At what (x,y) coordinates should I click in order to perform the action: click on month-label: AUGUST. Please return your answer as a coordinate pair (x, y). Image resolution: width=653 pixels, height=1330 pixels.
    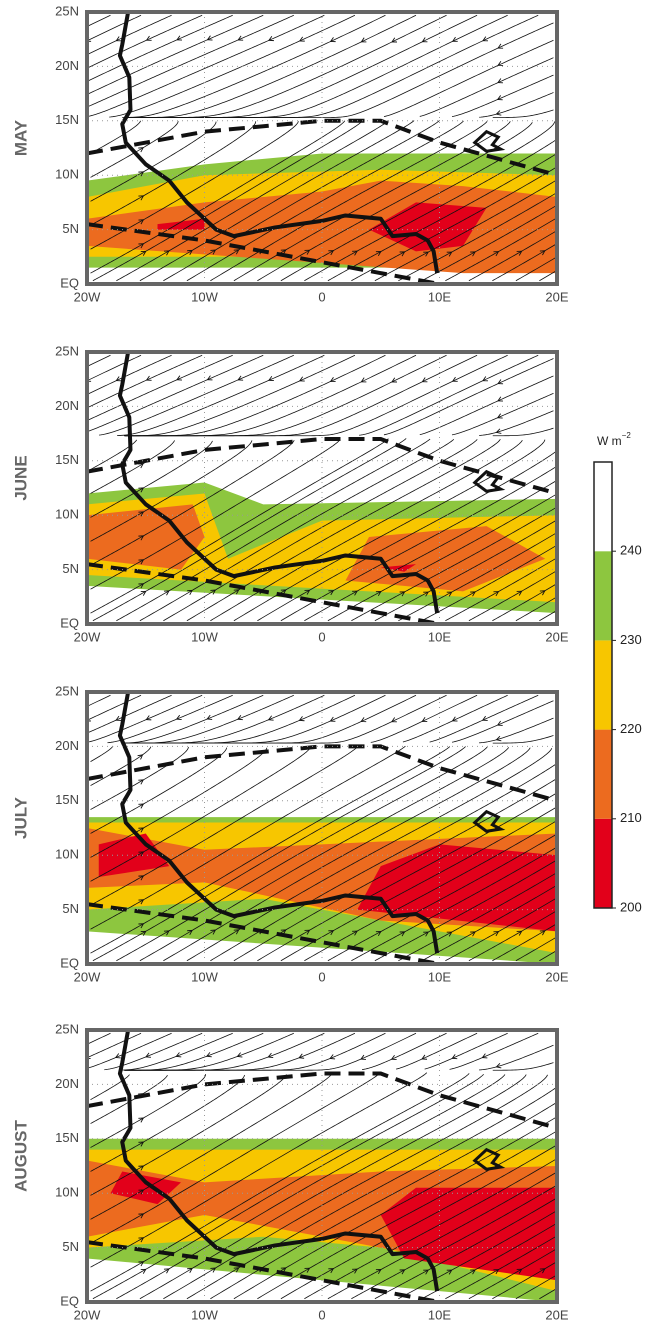
    Looking at the image, I should click on (20, 1155).